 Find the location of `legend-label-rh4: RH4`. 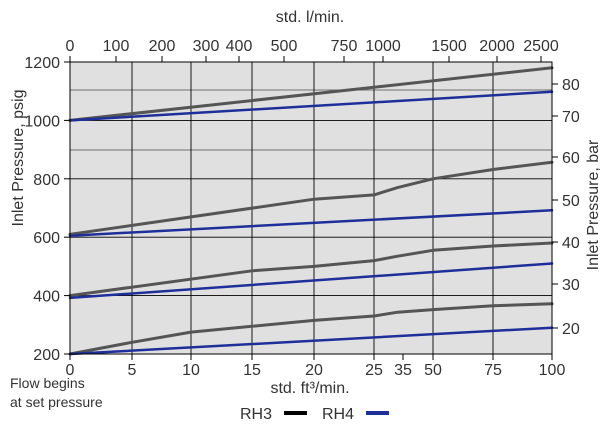

legend-label-rh4: RH4 is located at coordinates (338, 414).